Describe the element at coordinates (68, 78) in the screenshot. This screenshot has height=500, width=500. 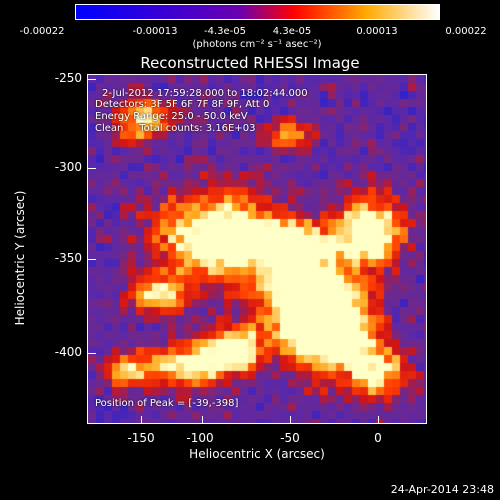
I see `y-tick-label: -250` at that location.